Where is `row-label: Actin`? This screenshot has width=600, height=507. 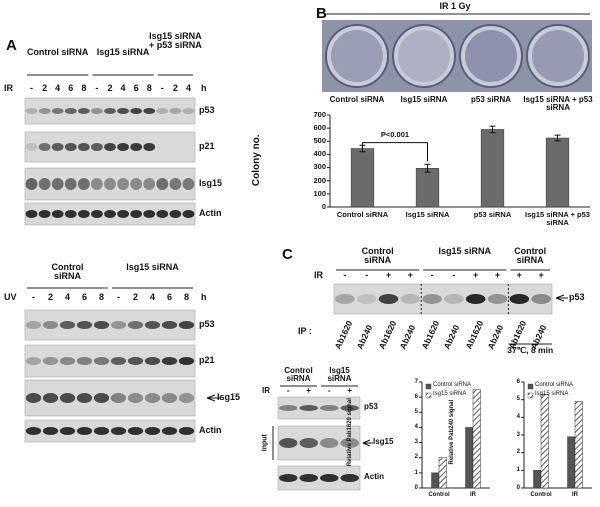
row-label: Actin is located at coordinates (210, 213).